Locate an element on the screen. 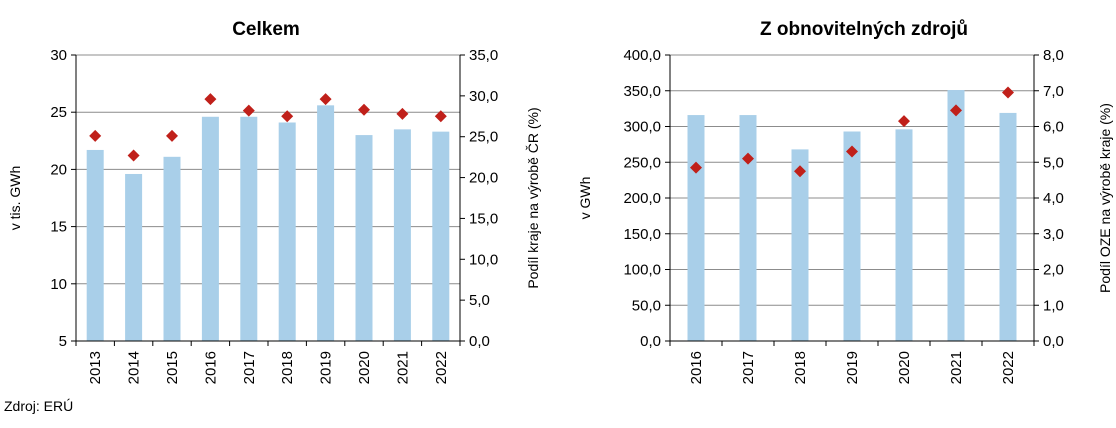 The image size is (1116, 428). y-tick-label: 250,0 is located at coordinates (642, 162).